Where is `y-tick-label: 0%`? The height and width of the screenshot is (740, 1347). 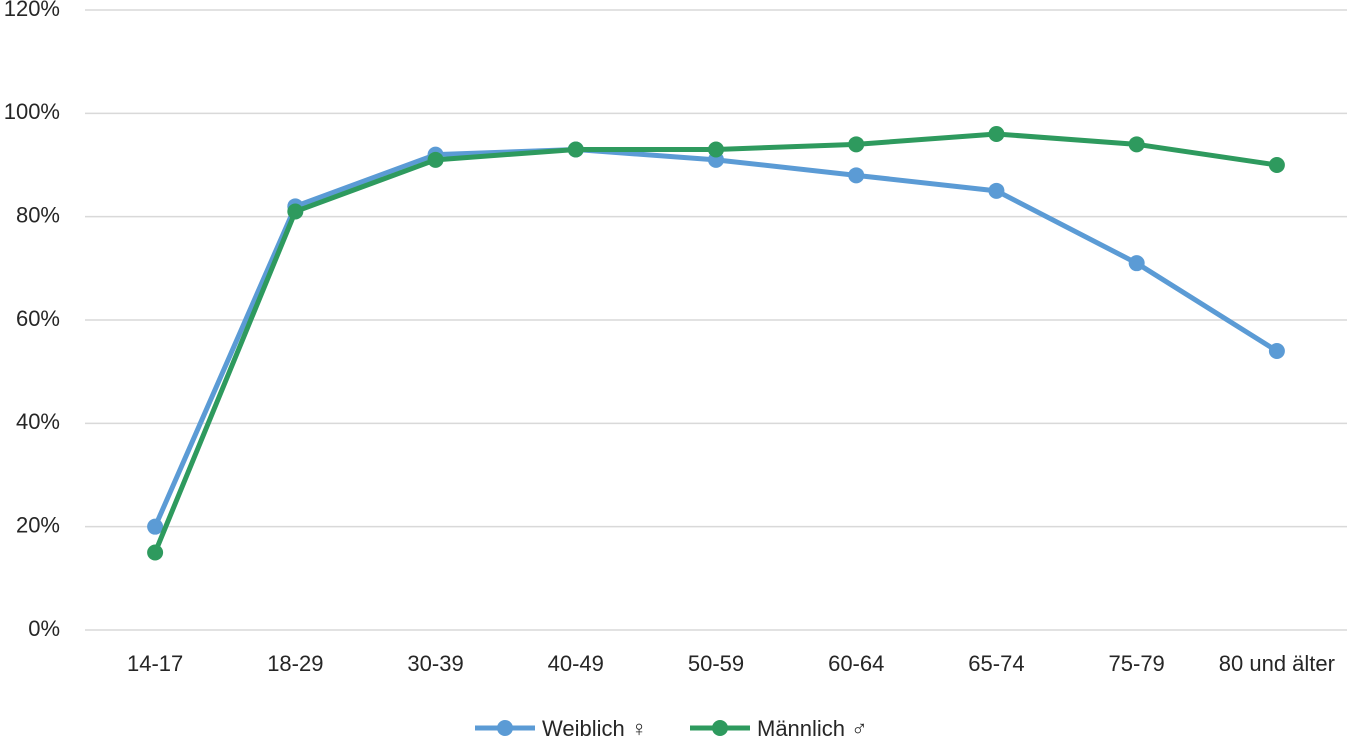 y-tick-label: 0% is located at coordinates (44, 628).